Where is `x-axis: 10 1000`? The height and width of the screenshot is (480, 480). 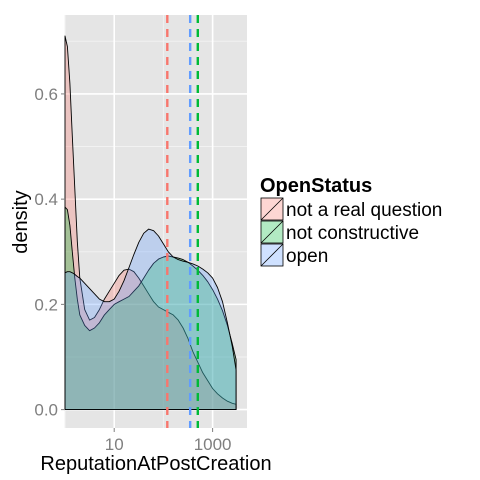 x-axis: 10 1000 is located at coordinates (168, 441).